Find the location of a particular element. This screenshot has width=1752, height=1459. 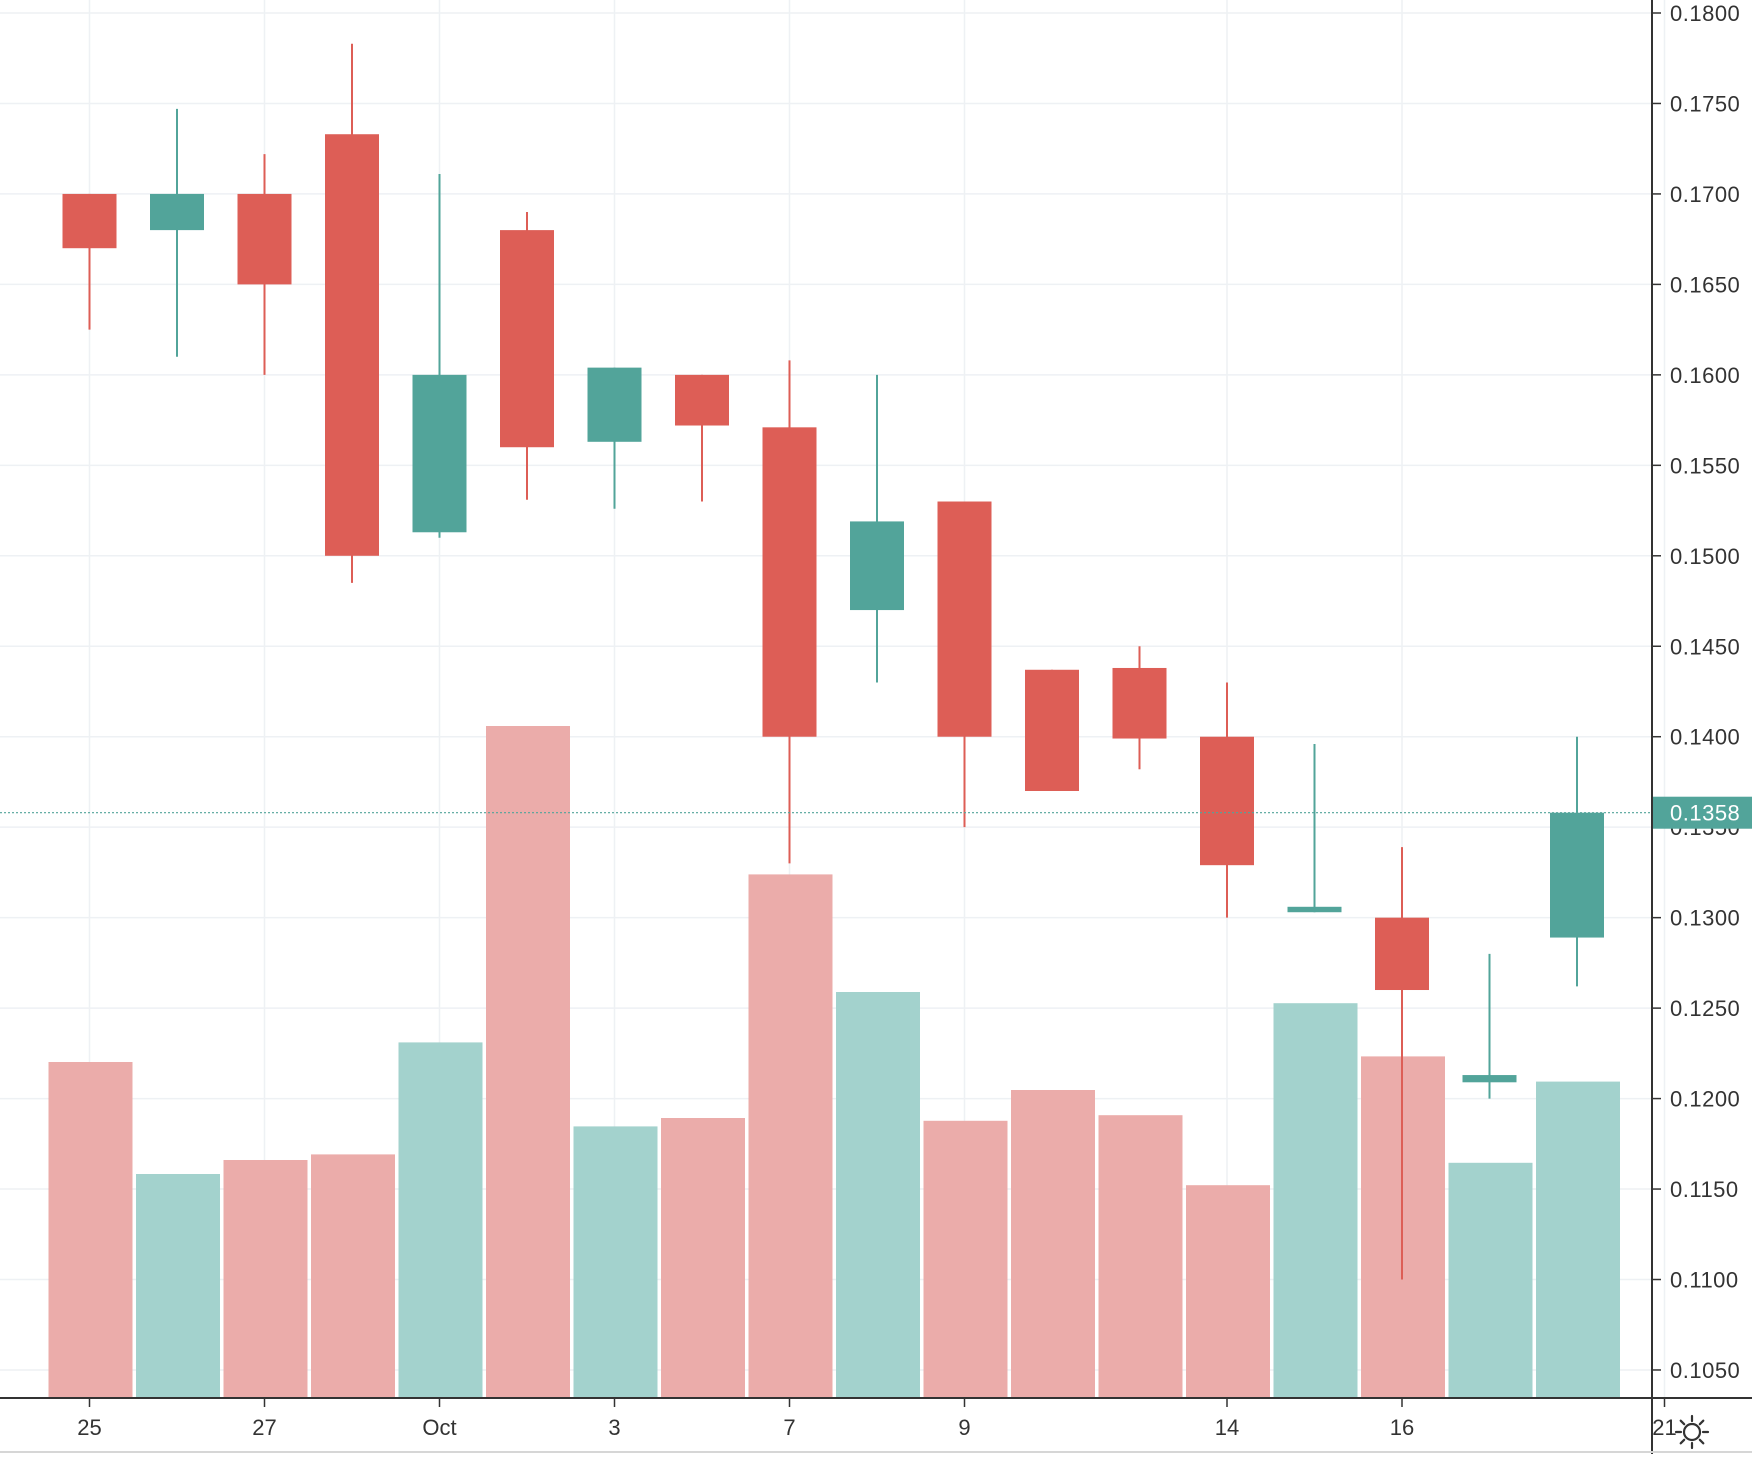

price-tick-label: 0.1300 is located at coordinates (1705, 918).